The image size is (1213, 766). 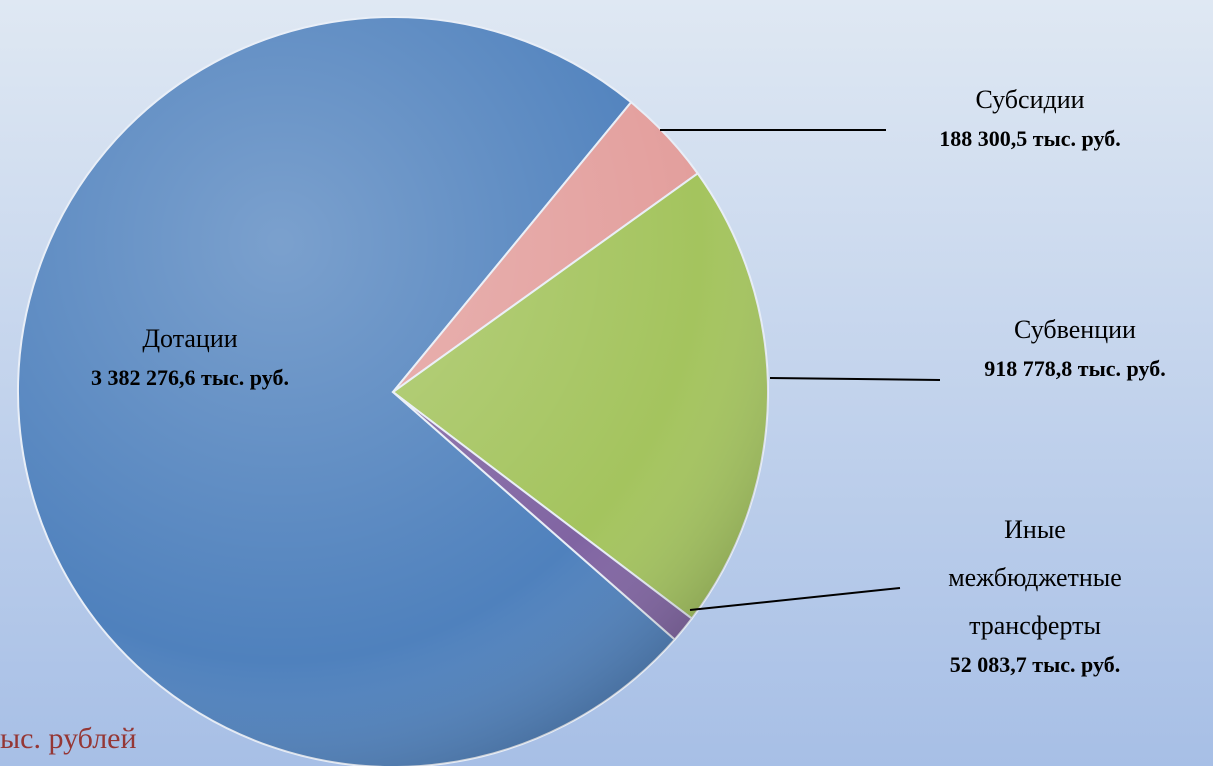 What do you see at coordinates (190, 338) in the screenshot?
I see `category-label: Дотации` at bounding box center [190, 338].